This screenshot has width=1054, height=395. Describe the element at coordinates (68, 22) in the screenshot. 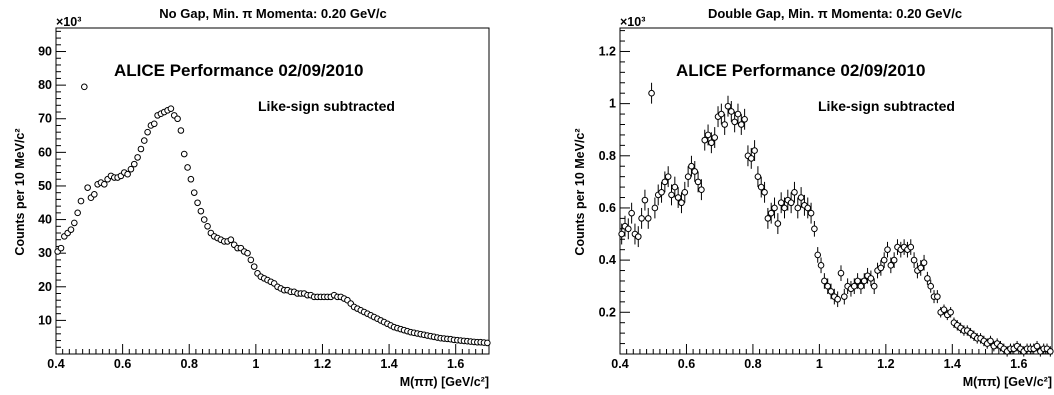

I see `y-exponent-label: ×10³` at that location.